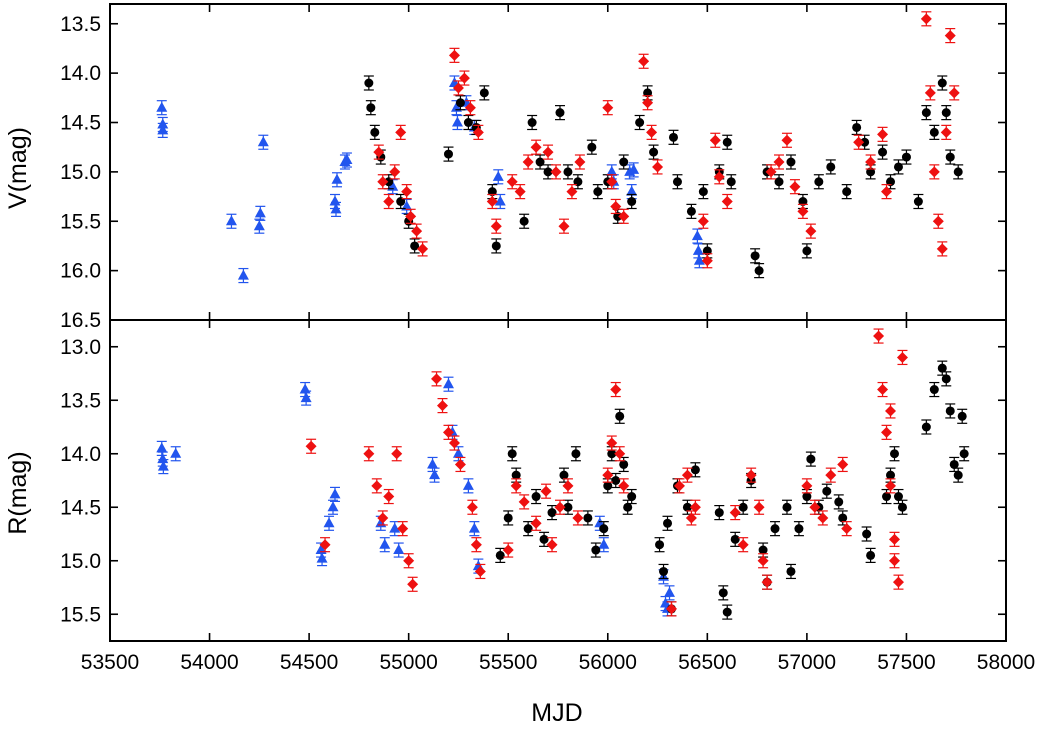  I want to click on y-tick-label: 14.0, so click(80, 73).